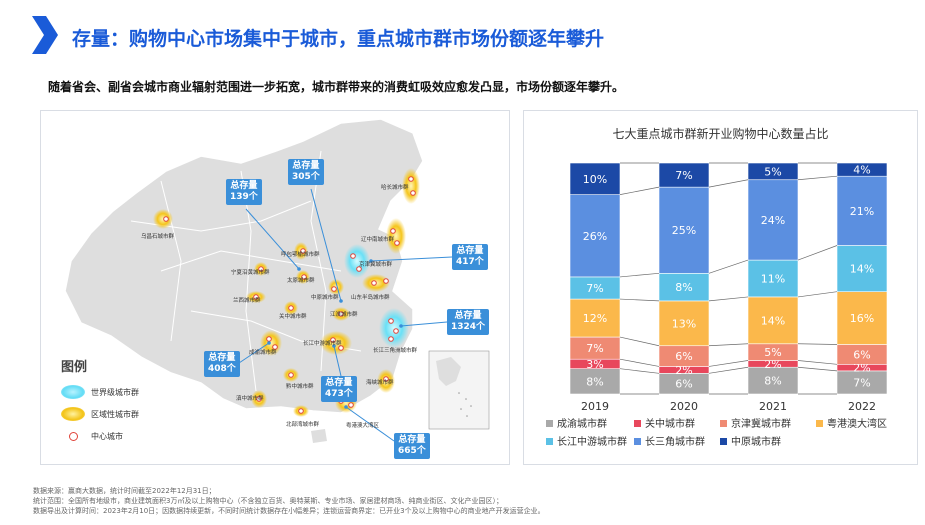 This screenshot has height=525, width=925. What do you see at coordinates (592, 441) in the screenshot?
I see `legend-item: 长江中游城市群` at bounding box center [592, 441].